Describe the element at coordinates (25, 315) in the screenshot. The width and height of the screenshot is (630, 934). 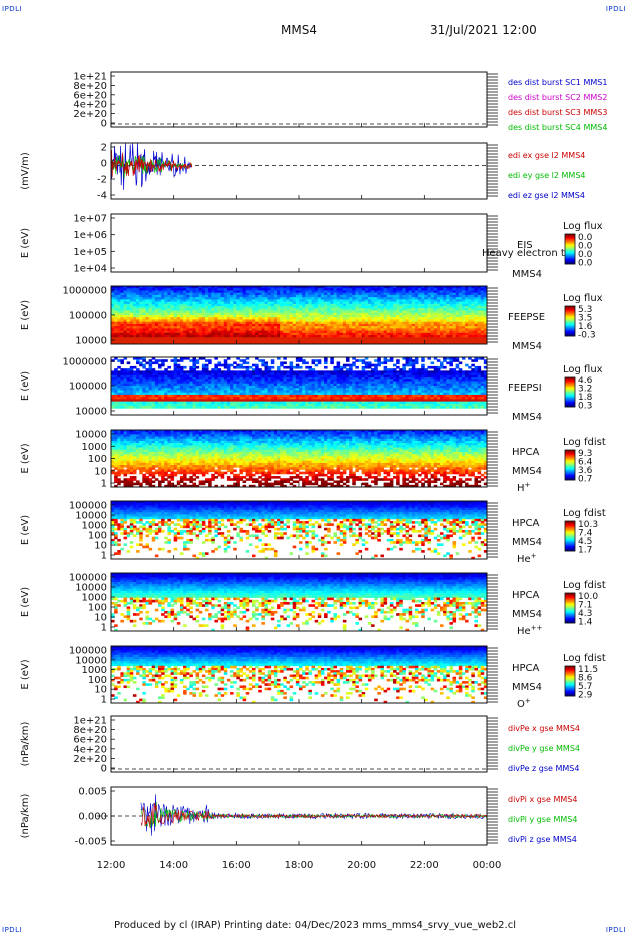
I see `y-axis-label: E (eV)` at that location.